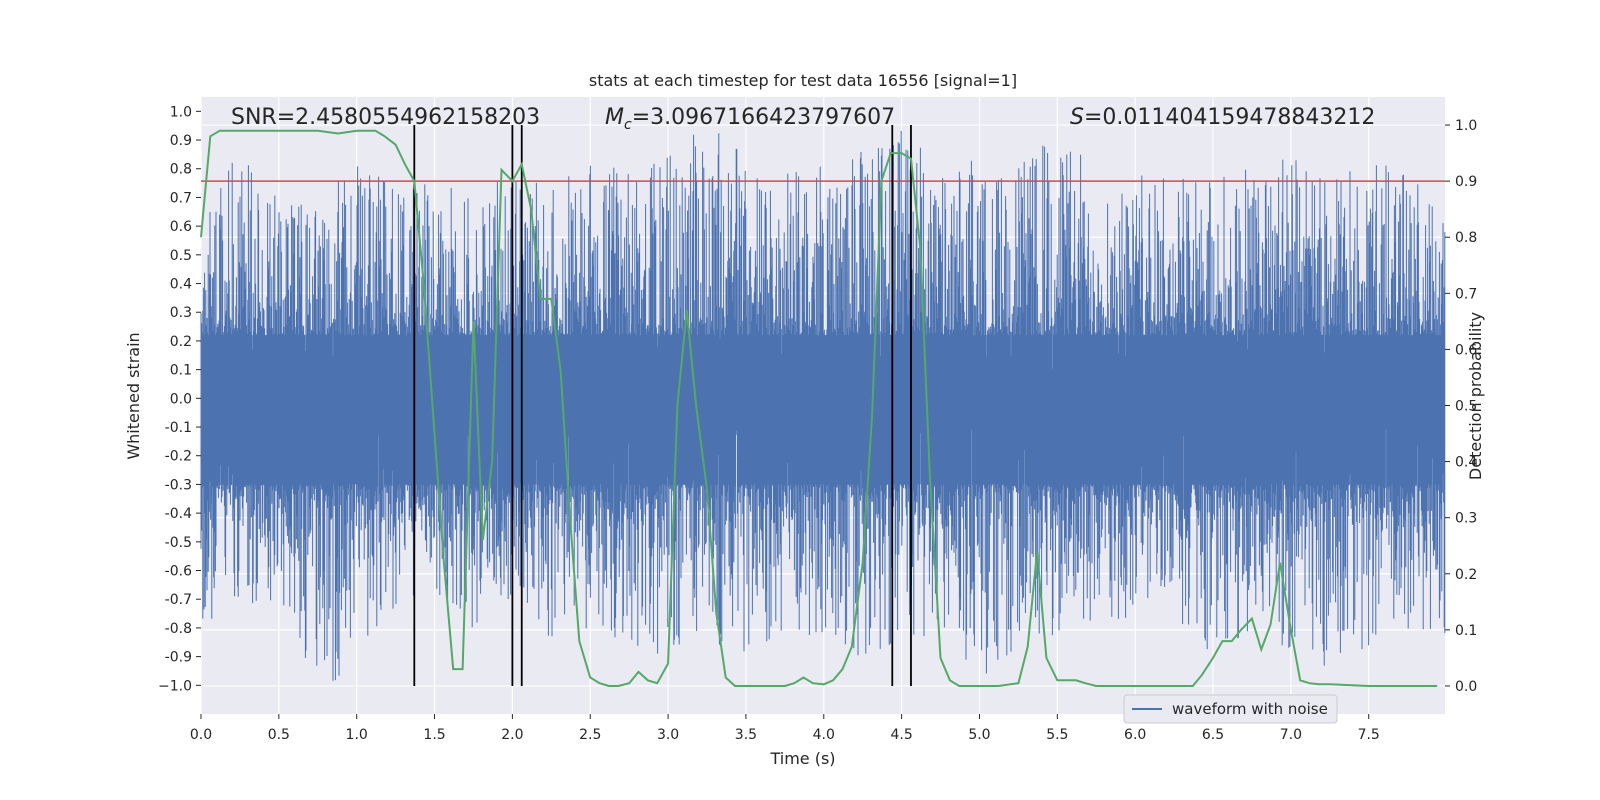  I want to click on legend-box, so click(1230, 709).